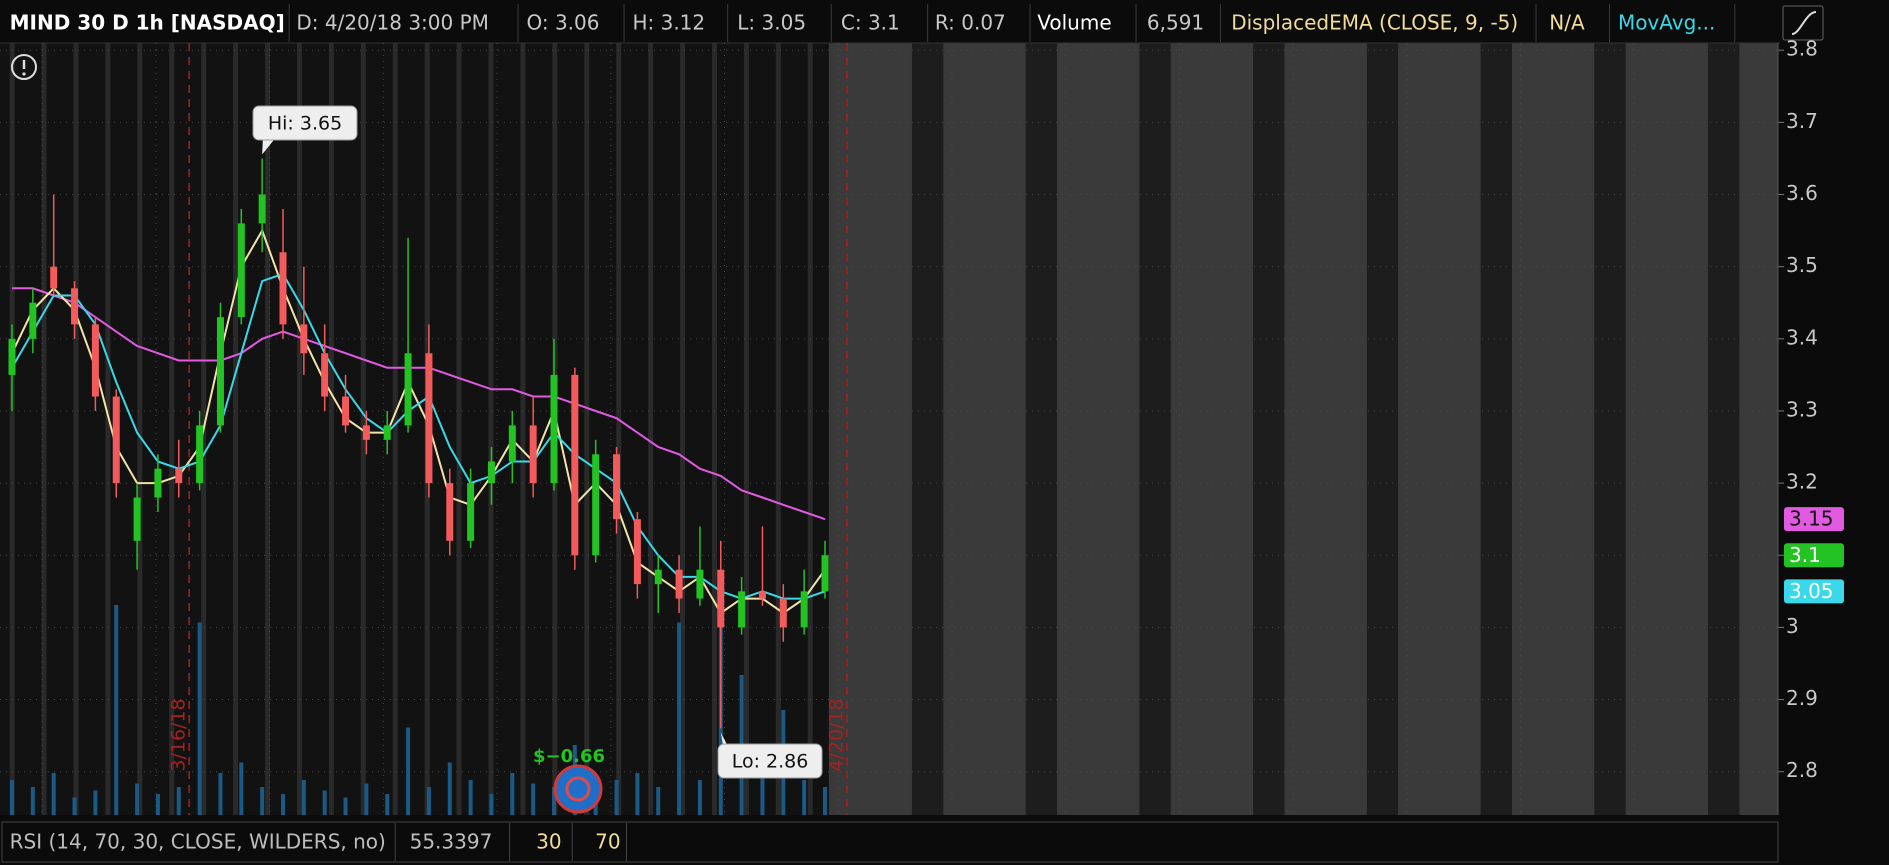 This screenshot has width=1889, height=865. I want to click on header-cell: Volume, so click(1074, 23).